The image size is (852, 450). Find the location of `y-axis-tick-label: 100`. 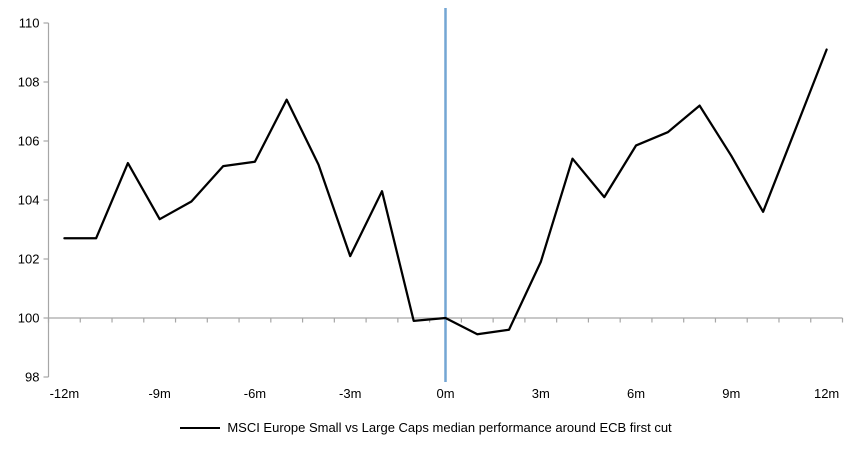

y-axis-tick-label: 100 is located at coordinates (29, 318).